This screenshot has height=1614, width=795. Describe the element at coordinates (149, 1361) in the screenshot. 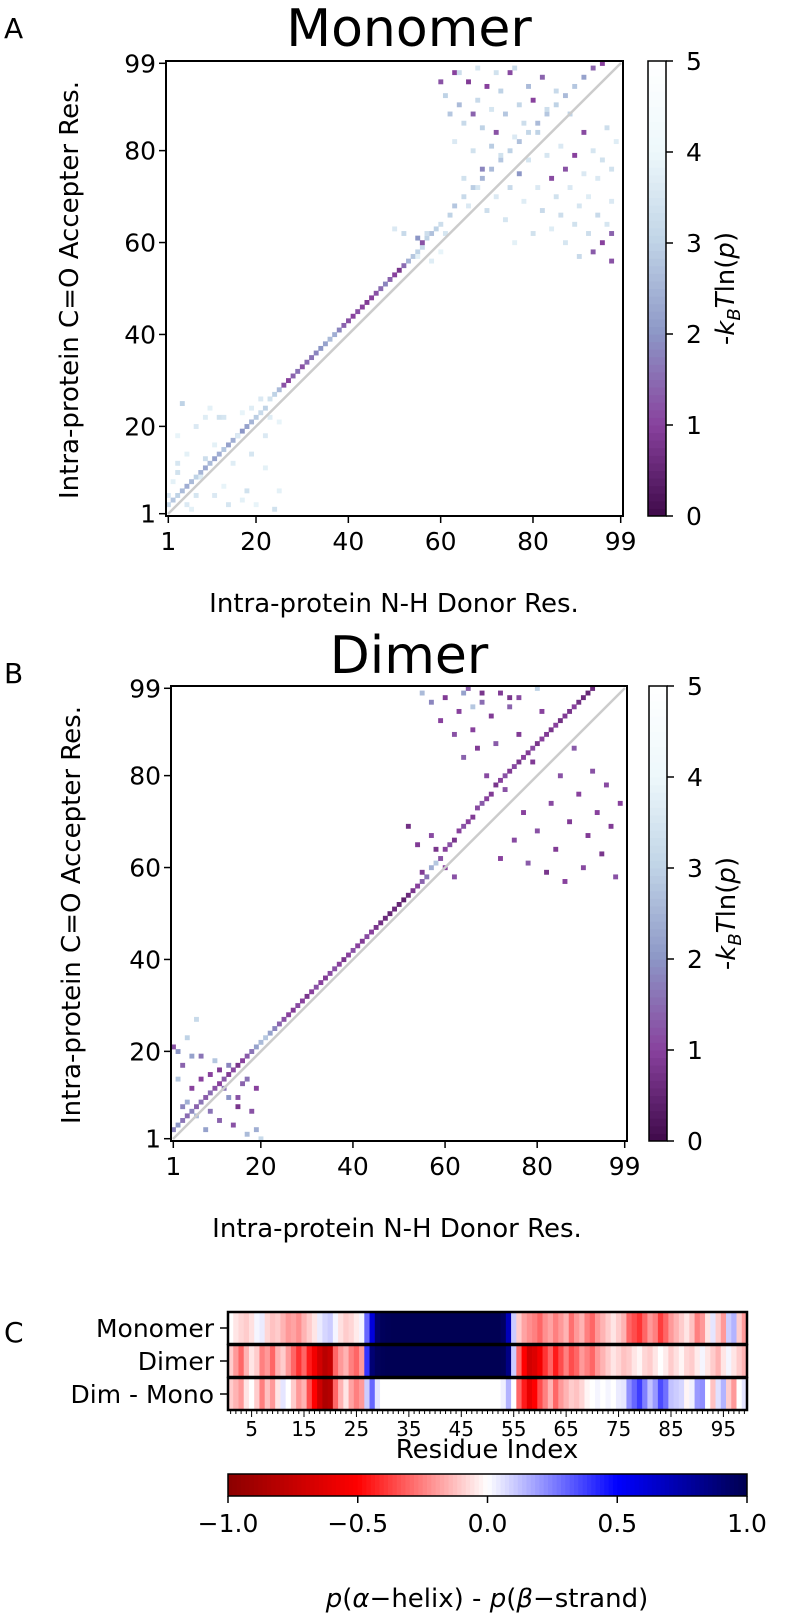

I see `row-labels: Monomer Dimer Dim - Mono` at that location.